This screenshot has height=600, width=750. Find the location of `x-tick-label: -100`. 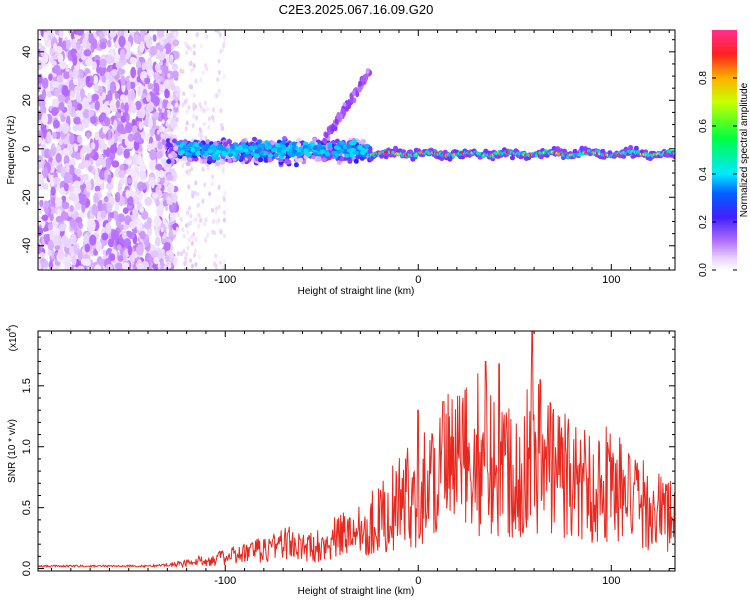

x-tick-label: -100 is located at coordinates (225, 280).